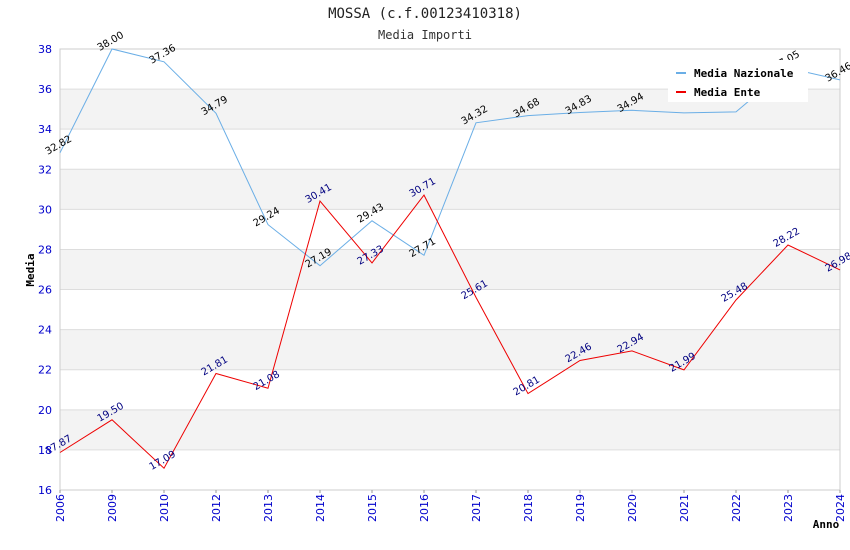  Describe the element at coordinates (45, 370) in the screenshot. I see `y-tick-label: 22` at that location.